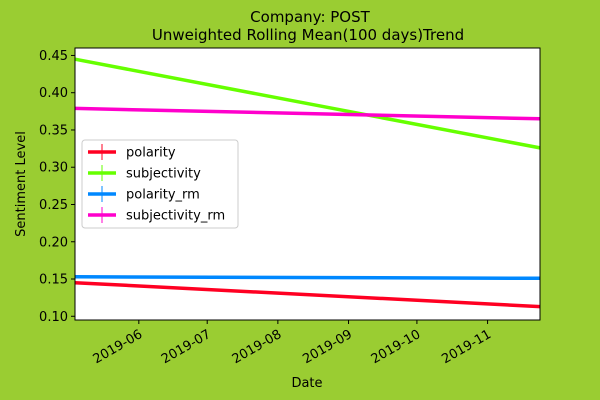 This screenshot has height=400, width=600. What do you see at coordinates (151, 153) in the screenshot?
I see `legend-label-polarity: polarity` at bounding box center [151, 153].